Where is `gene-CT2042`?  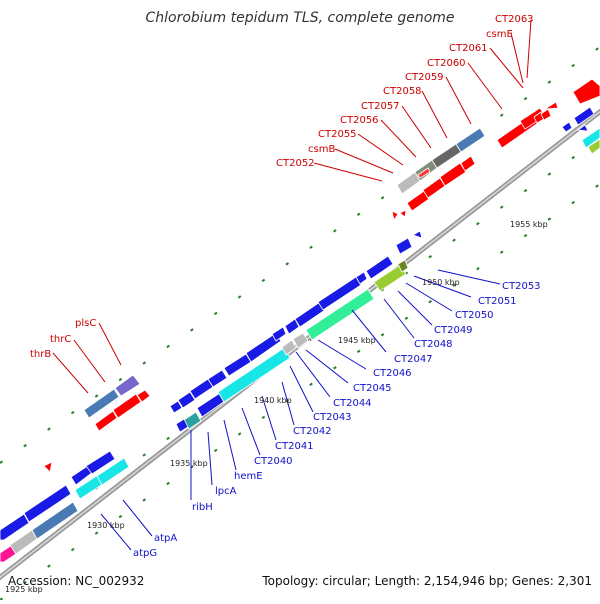
gene-CT2042 is located at coordinates (289, 347).